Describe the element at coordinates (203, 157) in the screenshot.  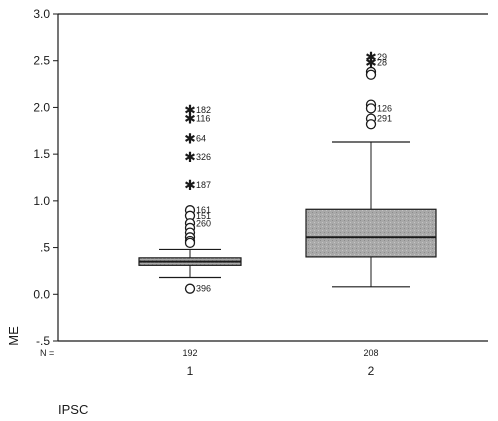
I see `extreme-label: 326` at that location.